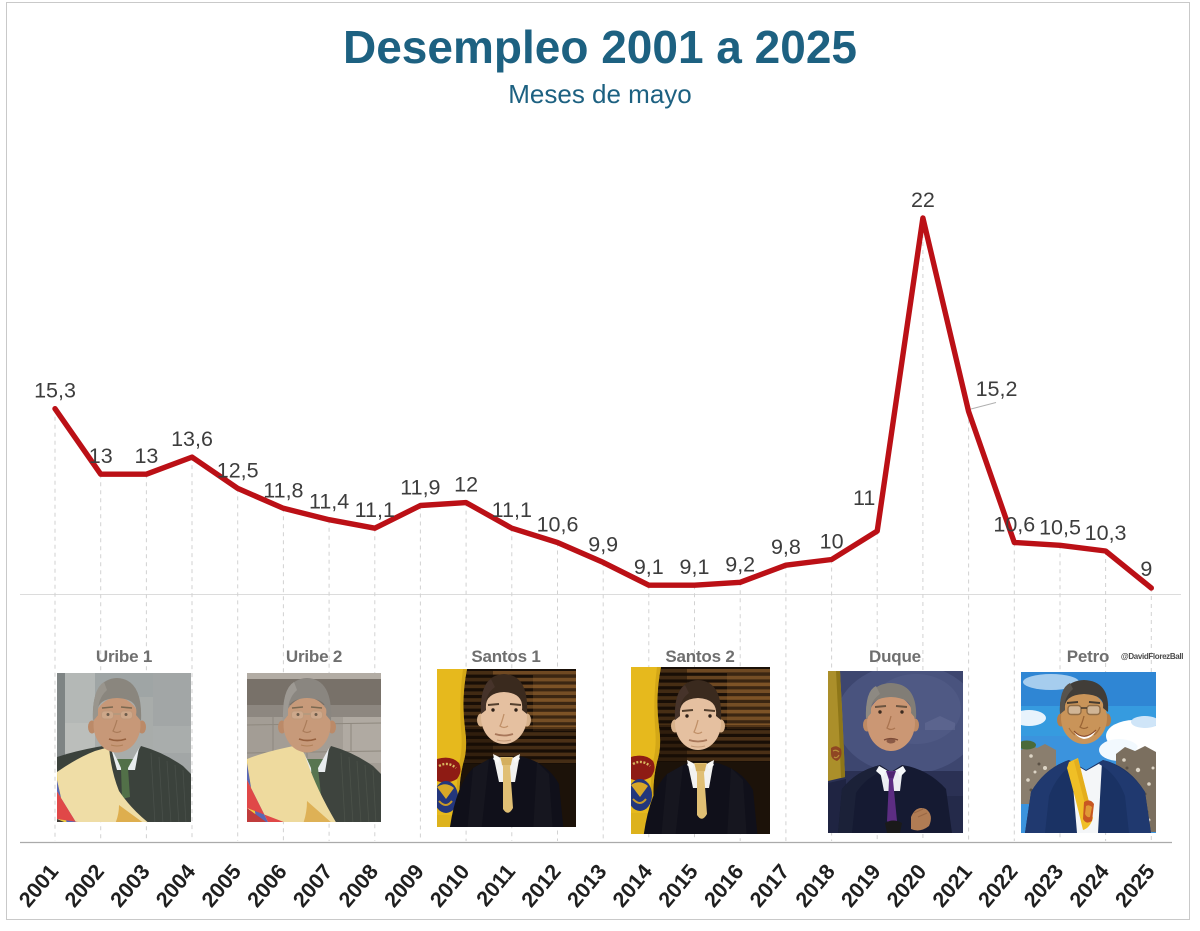 This screenshot has height=931, width=1200. What do you see at coordinates (699, 656) in the screenshot?
I see `svg-text: Santos 2` at bounding box center [699, 656].